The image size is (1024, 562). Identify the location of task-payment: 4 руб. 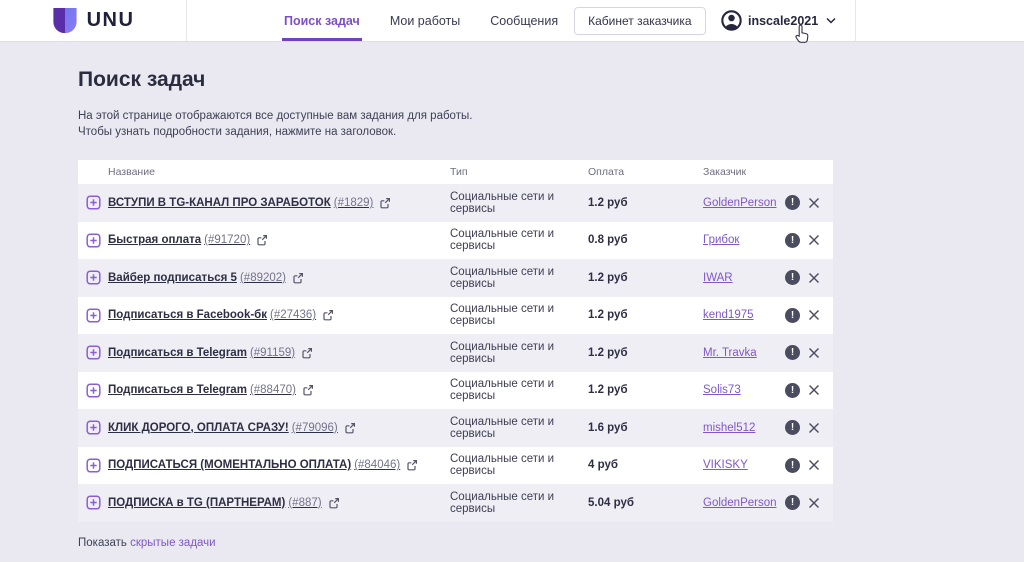
(603, 465).